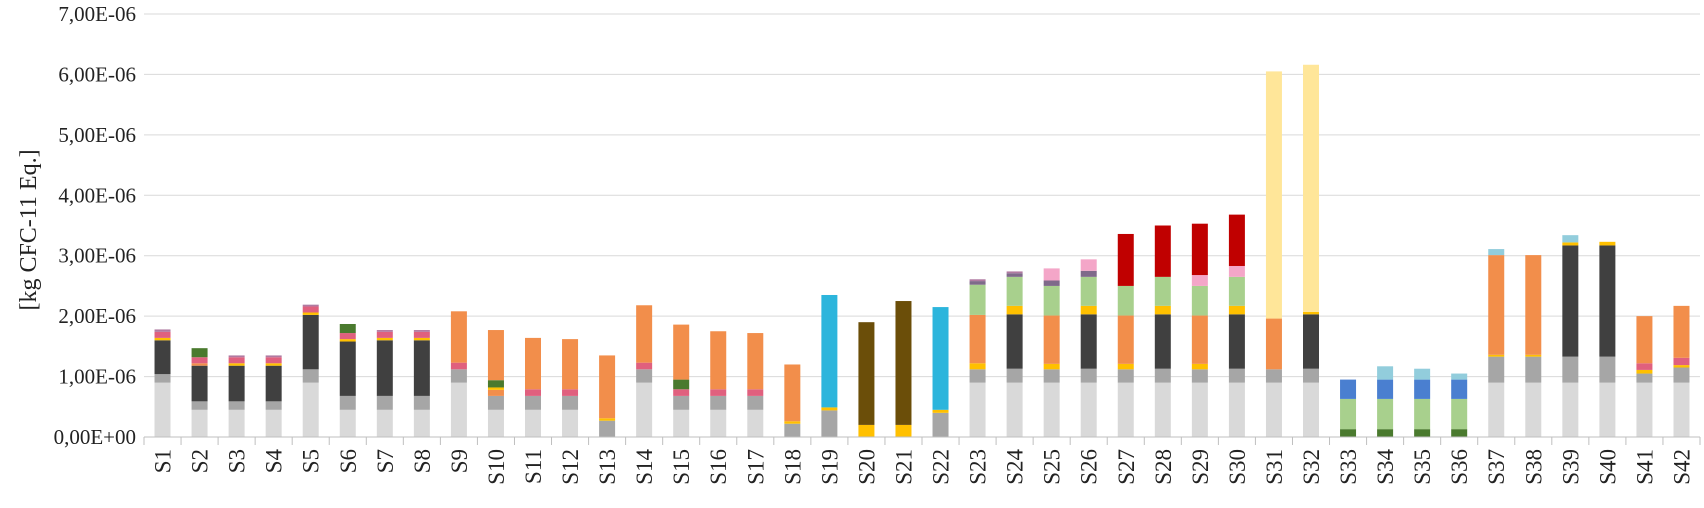 This screenshot has height=508, width=1704. What do you see at coordinates (1126, 467) in the screenshot?
I see `x-tick-label: S27` at bounding box center [1126, 467].